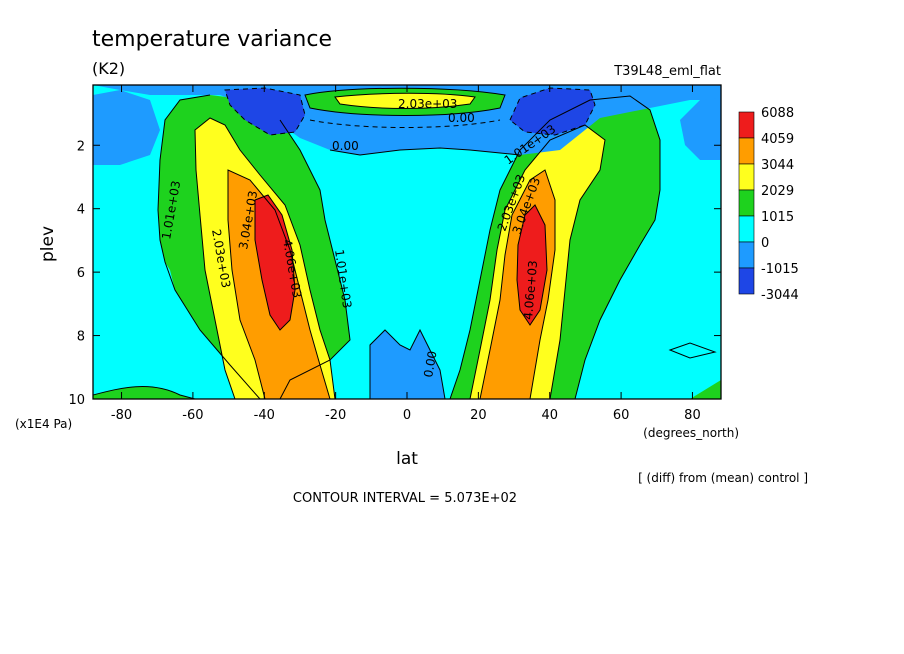 This screenshot has width=904, height=654. I want to click on contour-interval: CONTOUR INTERVAL = 5.073E+02, so click(405, 498).